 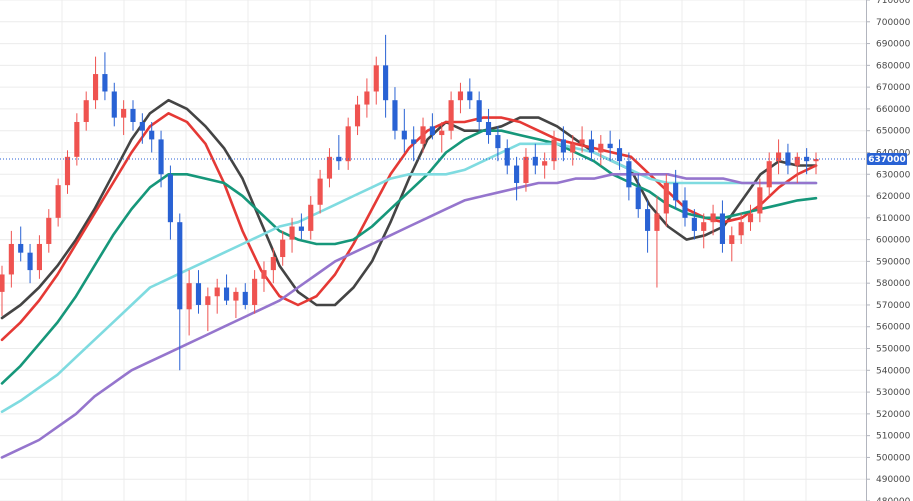 What do you see at coordinates (893, 175) in the screenshot?
I see `tick-label-630000: 630000` at bounding box center [893, 175].